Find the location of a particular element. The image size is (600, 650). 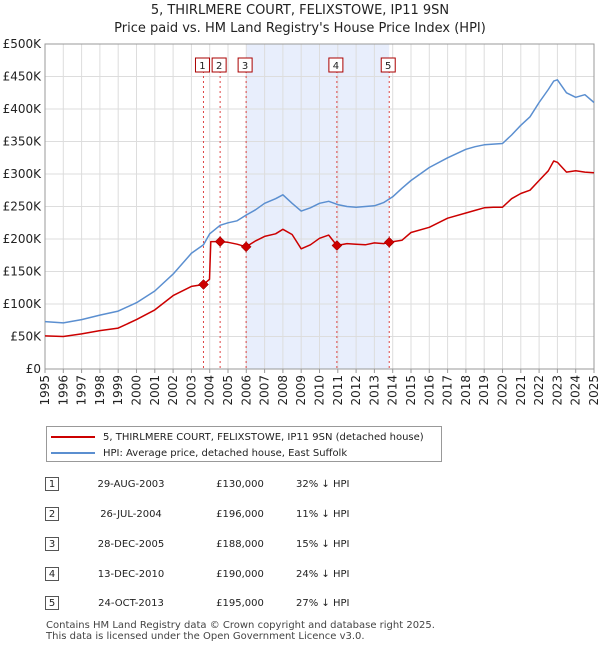

x-tick-label: 1997 is located at coordinates (82, 390).